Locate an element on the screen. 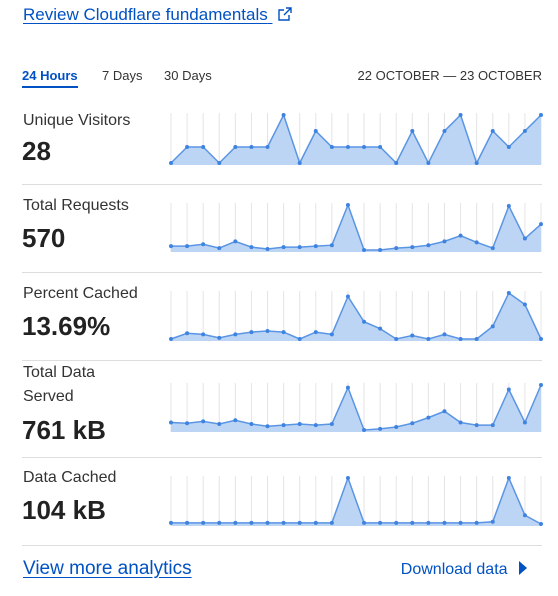 The image size is (558, 596). metric-value: 13.69% is located at coordinates (66, 326).